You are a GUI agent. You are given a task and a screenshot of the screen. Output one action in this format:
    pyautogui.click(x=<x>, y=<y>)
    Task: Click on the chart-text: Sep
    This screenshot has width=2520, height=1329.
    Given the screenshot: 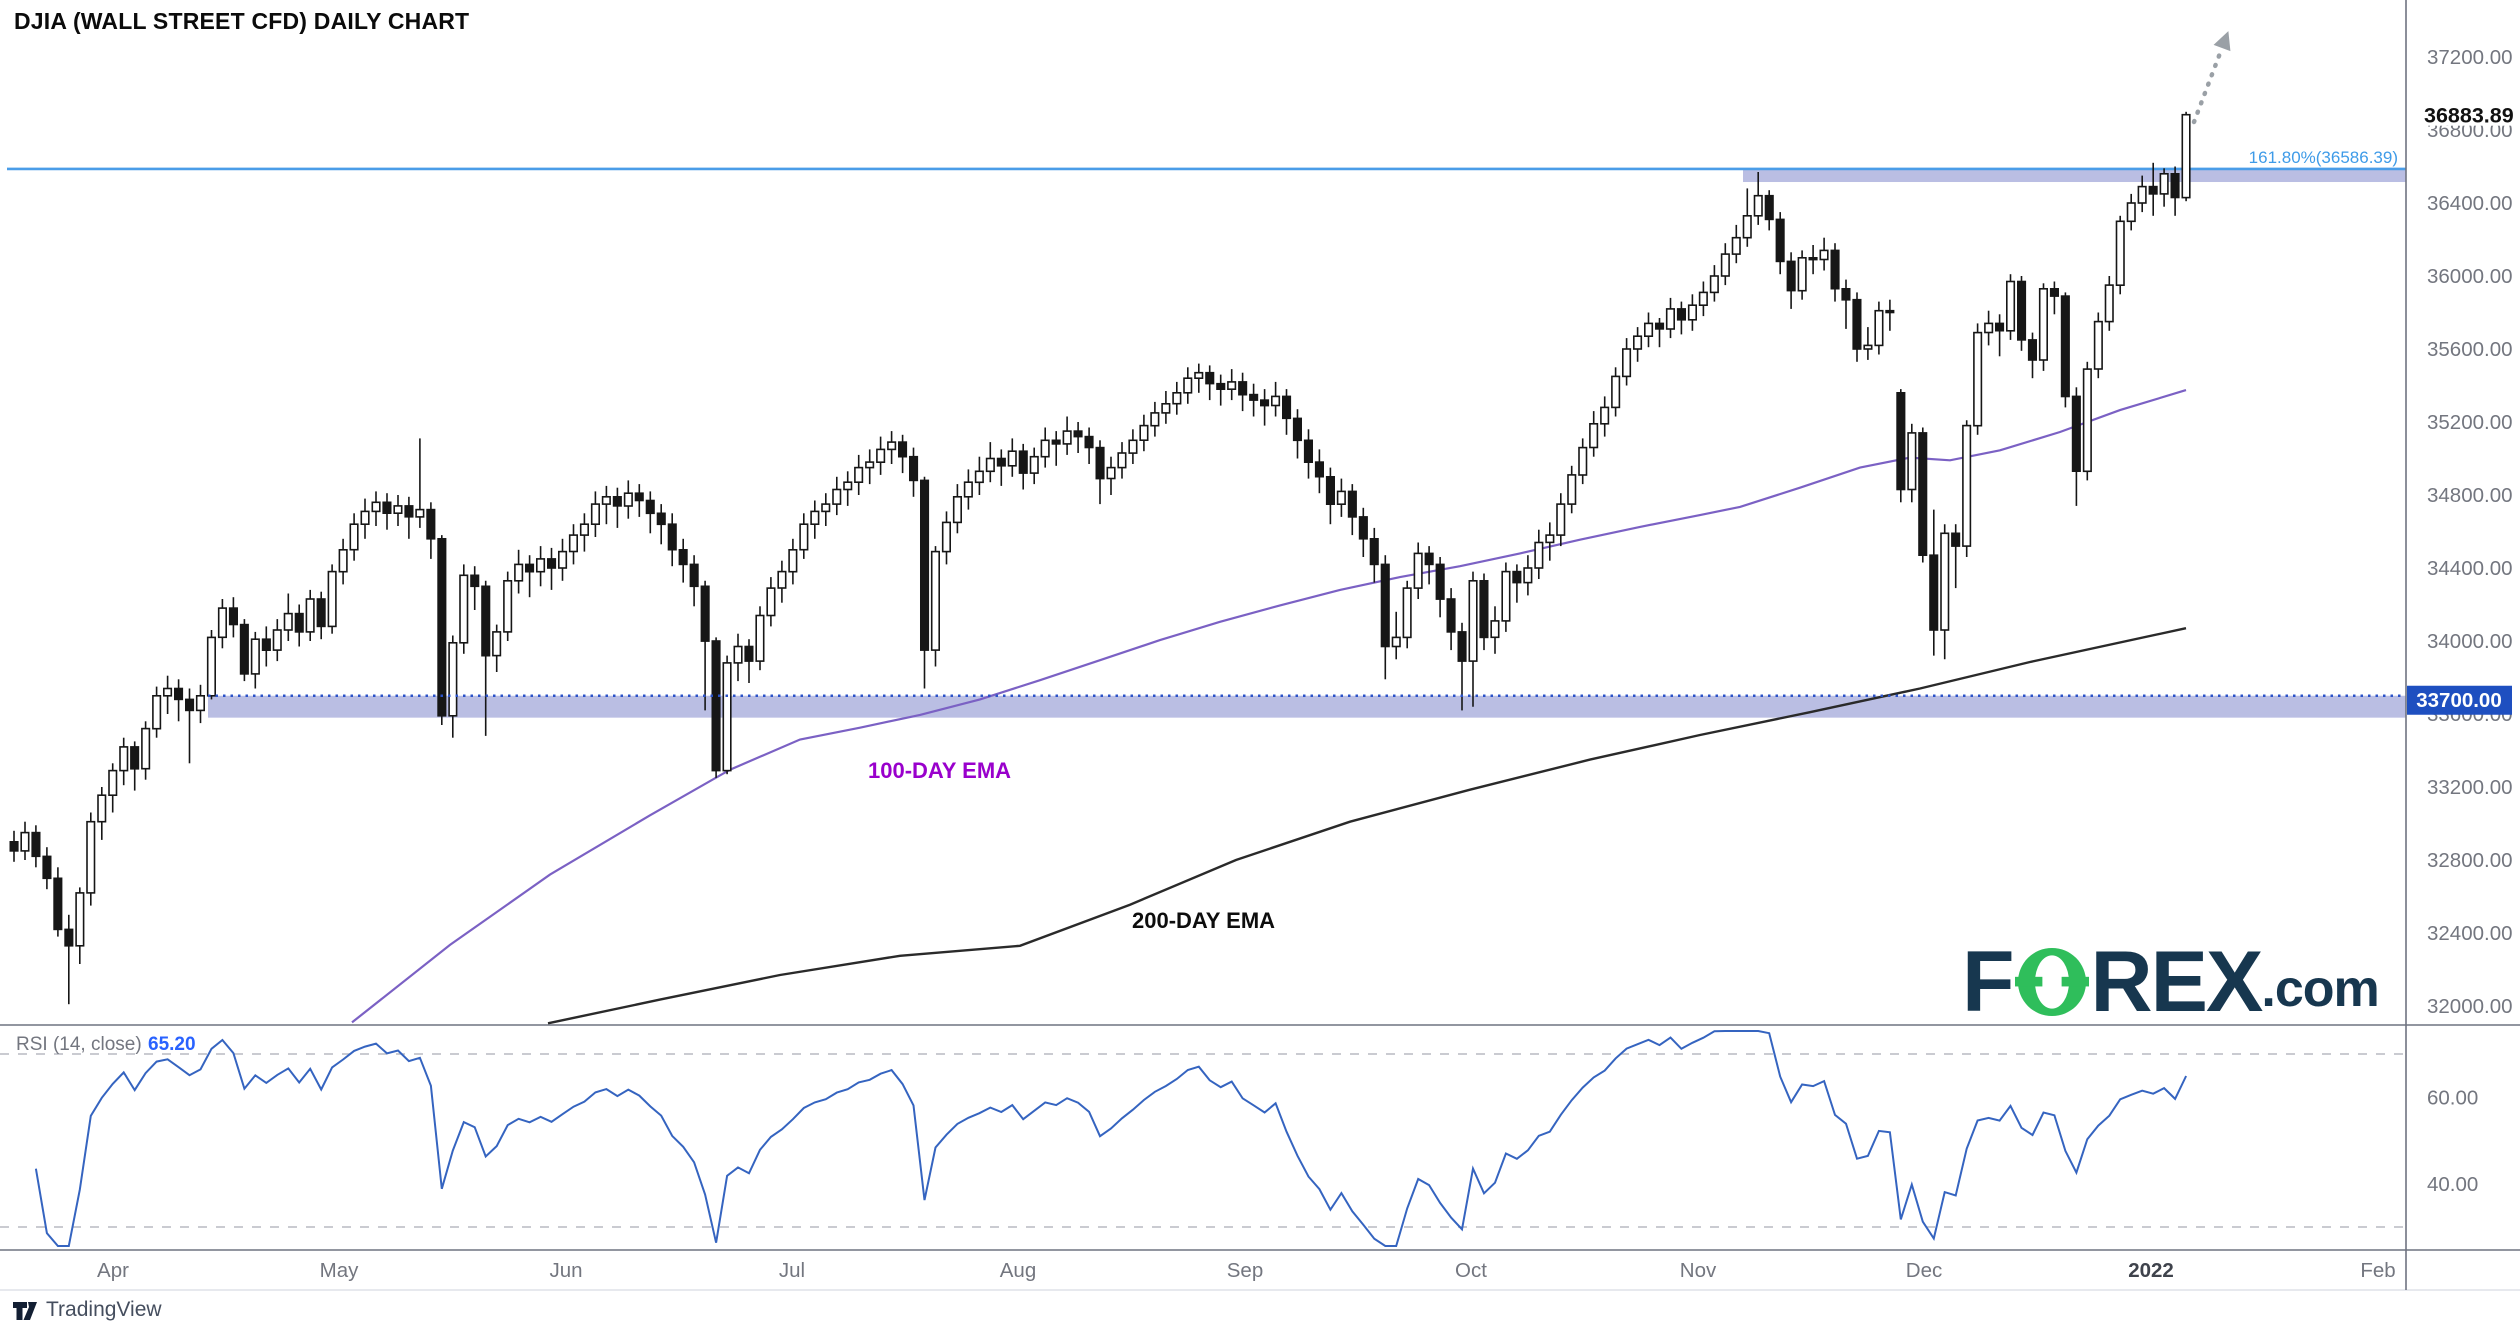 What is the action you would take?
    pyautogui.click(x=1245, y=1270)
    